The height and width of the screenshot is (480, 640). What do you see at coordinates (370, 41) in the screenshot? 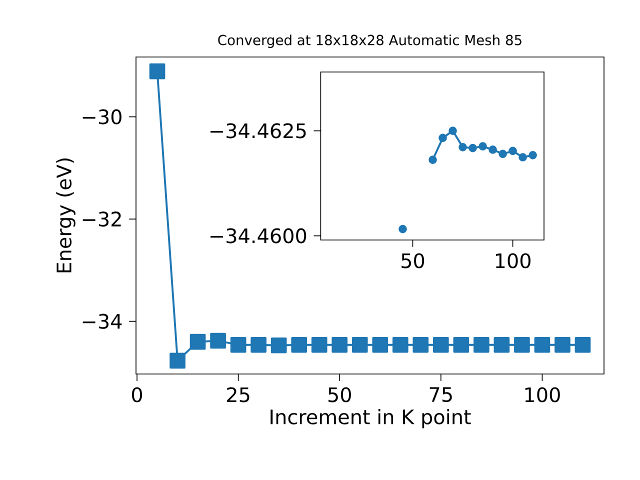
I see `chart-title: Converged at 18x18x28 Automatic Mesh 85` at bounding box center [370, 41].